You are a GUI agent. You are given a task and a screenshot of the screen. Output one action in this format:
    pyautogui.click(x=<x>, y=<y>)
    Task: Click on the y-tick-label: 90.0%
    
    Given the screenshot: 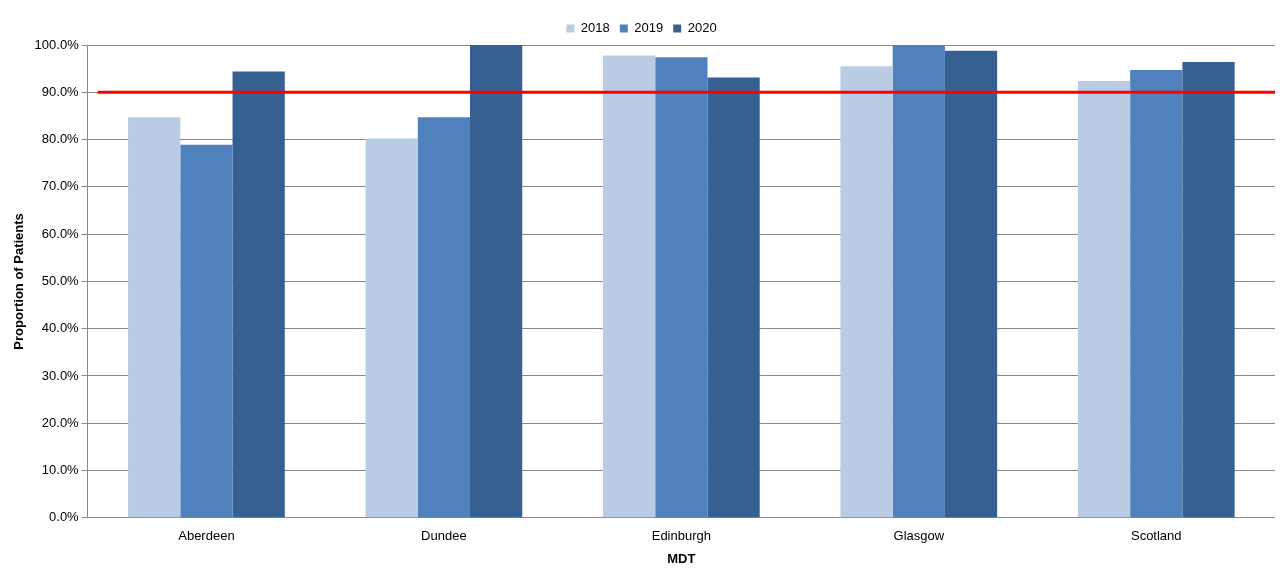 What is the action you would take?
    pyautogui.click(x=60, y=91)
    